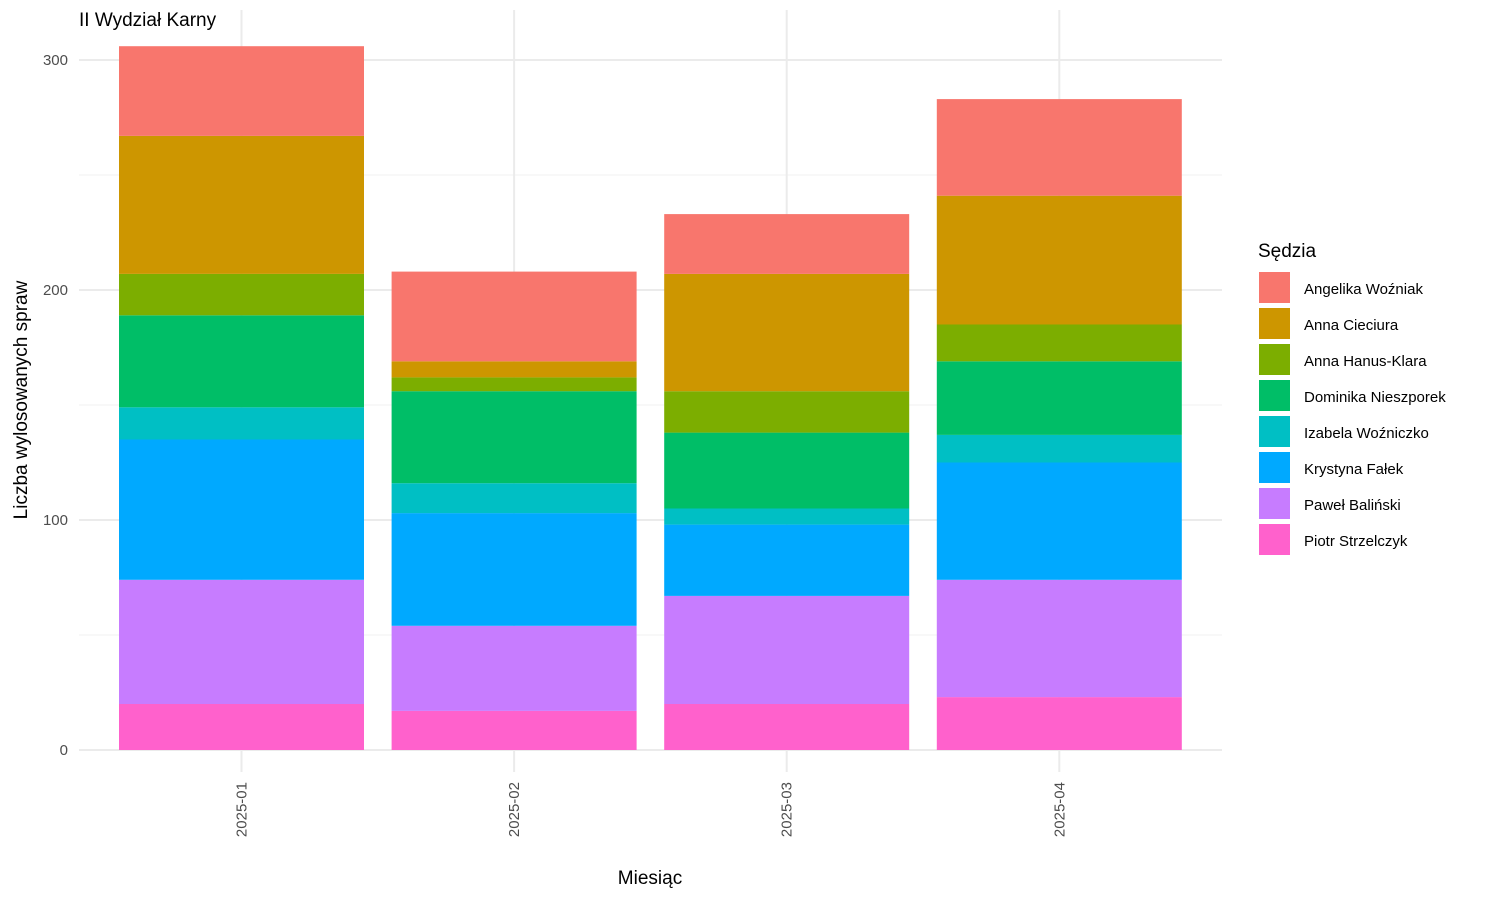  I want to click on legend-label: Anna Hanus-Klara, so click(1365, 361).